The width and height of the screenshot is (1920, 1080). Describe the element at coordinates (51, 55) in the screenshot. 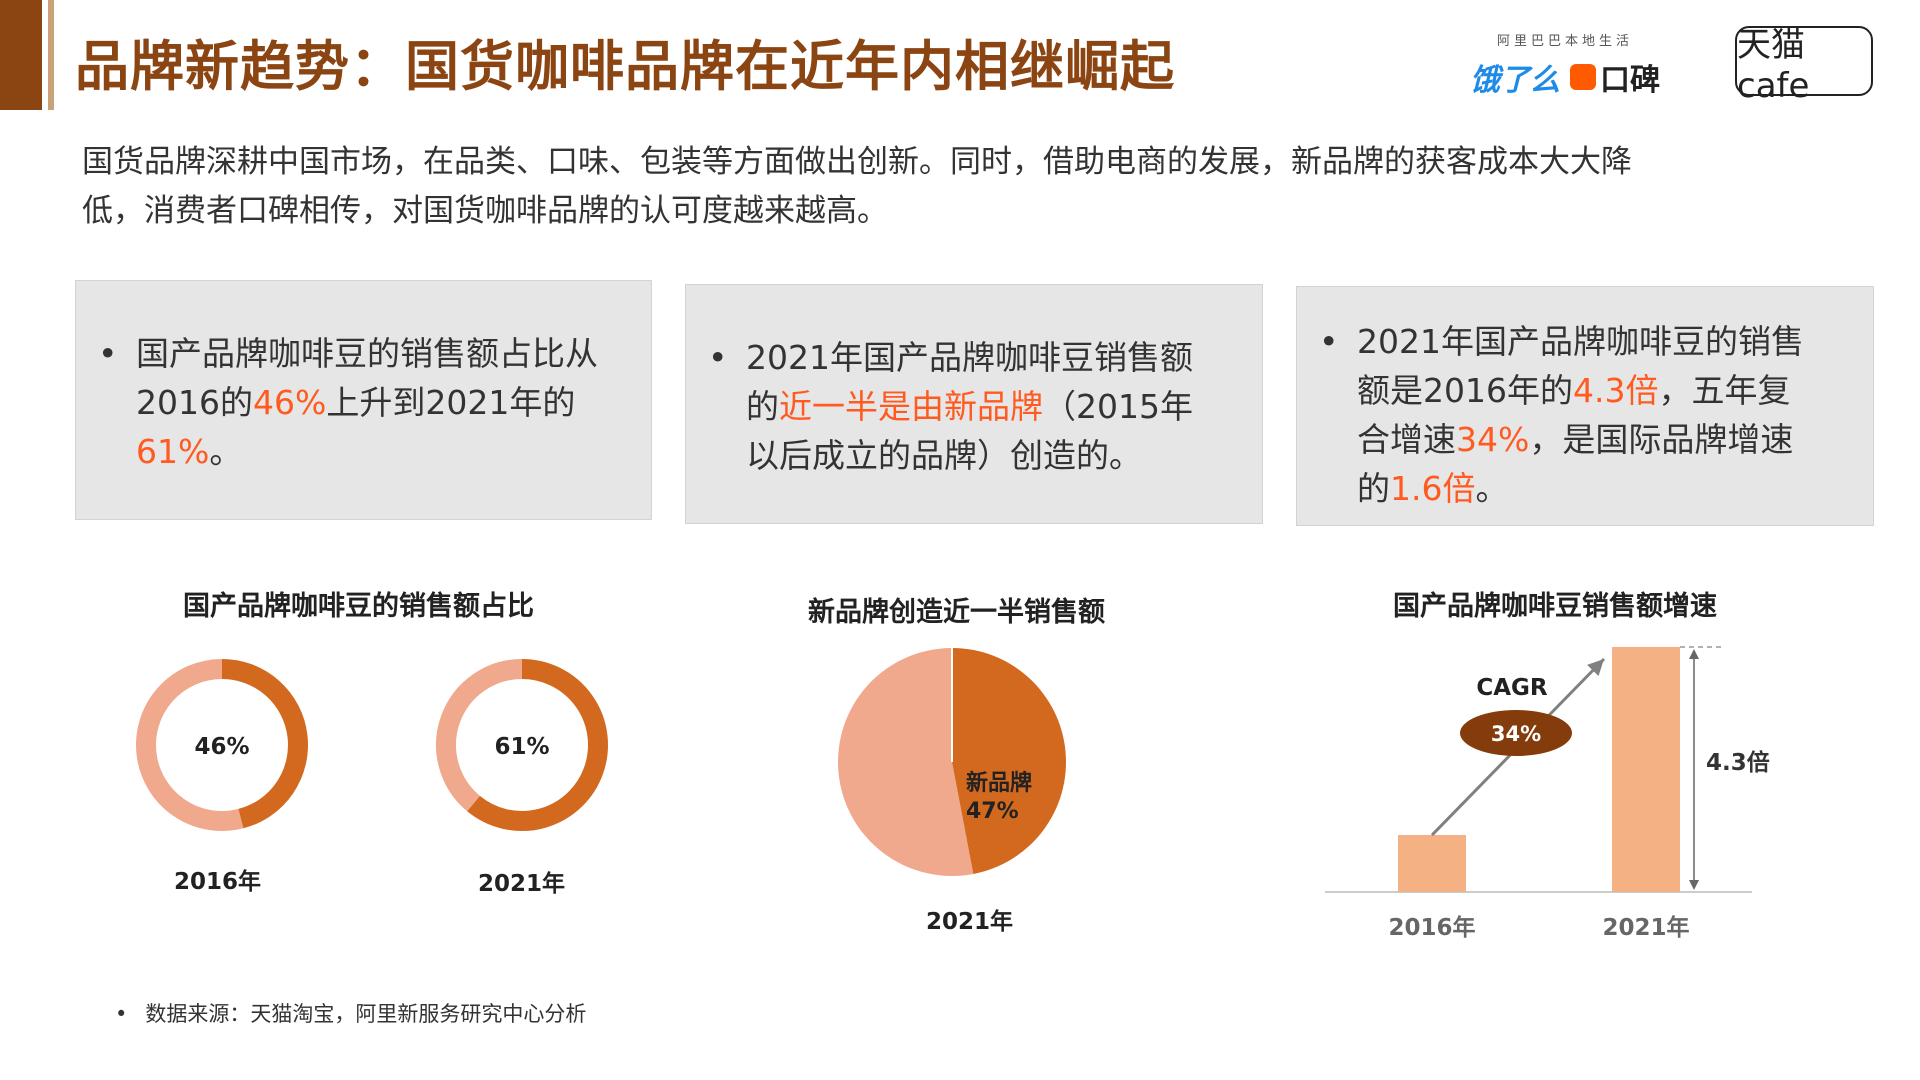

I see `title-accent-line` at that location.